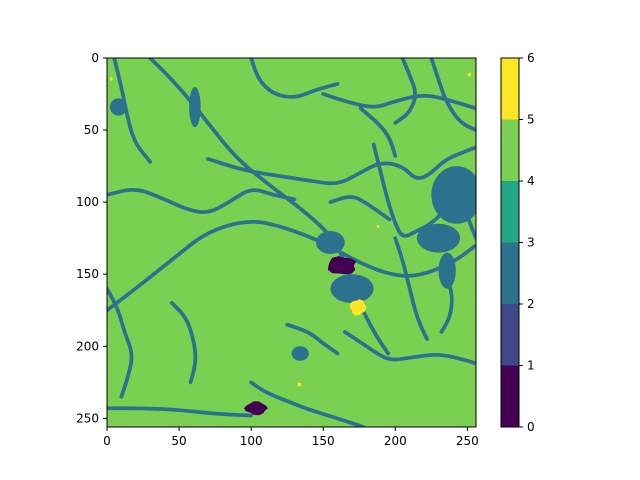 This screenshot has width=640, height=480. What do you see at coordinates (178, 441) in the screenshot?
I see `x-tick-label-50: 50` at bounding box center [178, 441].